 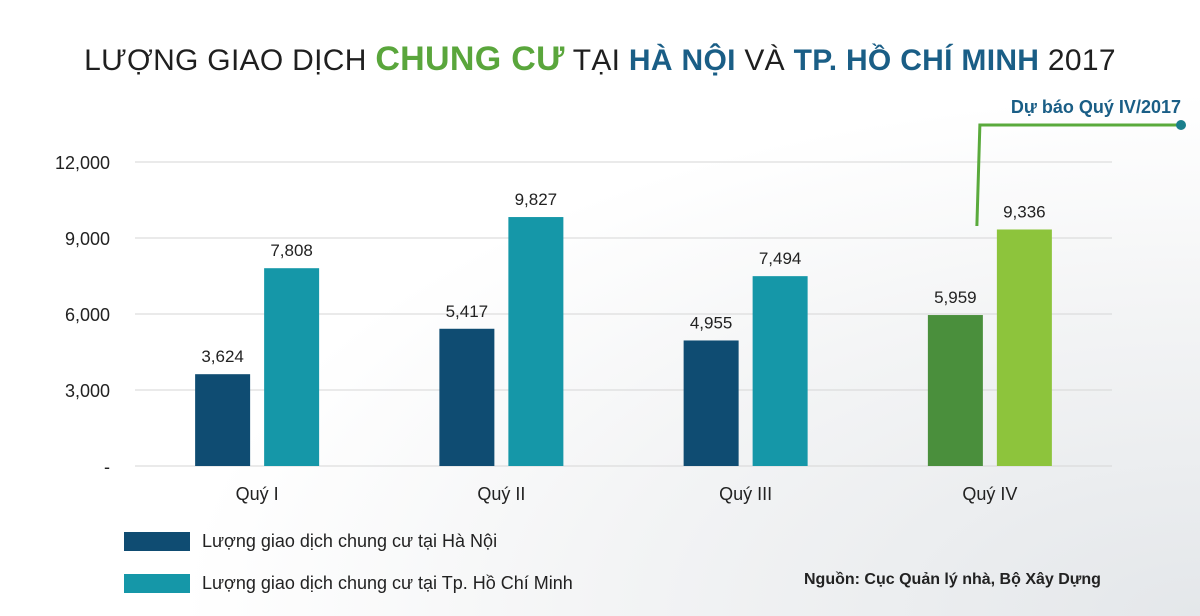 What do you see at coordinates (596, 60) in the screenshot?
I see `title-part-3: TẠI` at bounding box center [596, 60].